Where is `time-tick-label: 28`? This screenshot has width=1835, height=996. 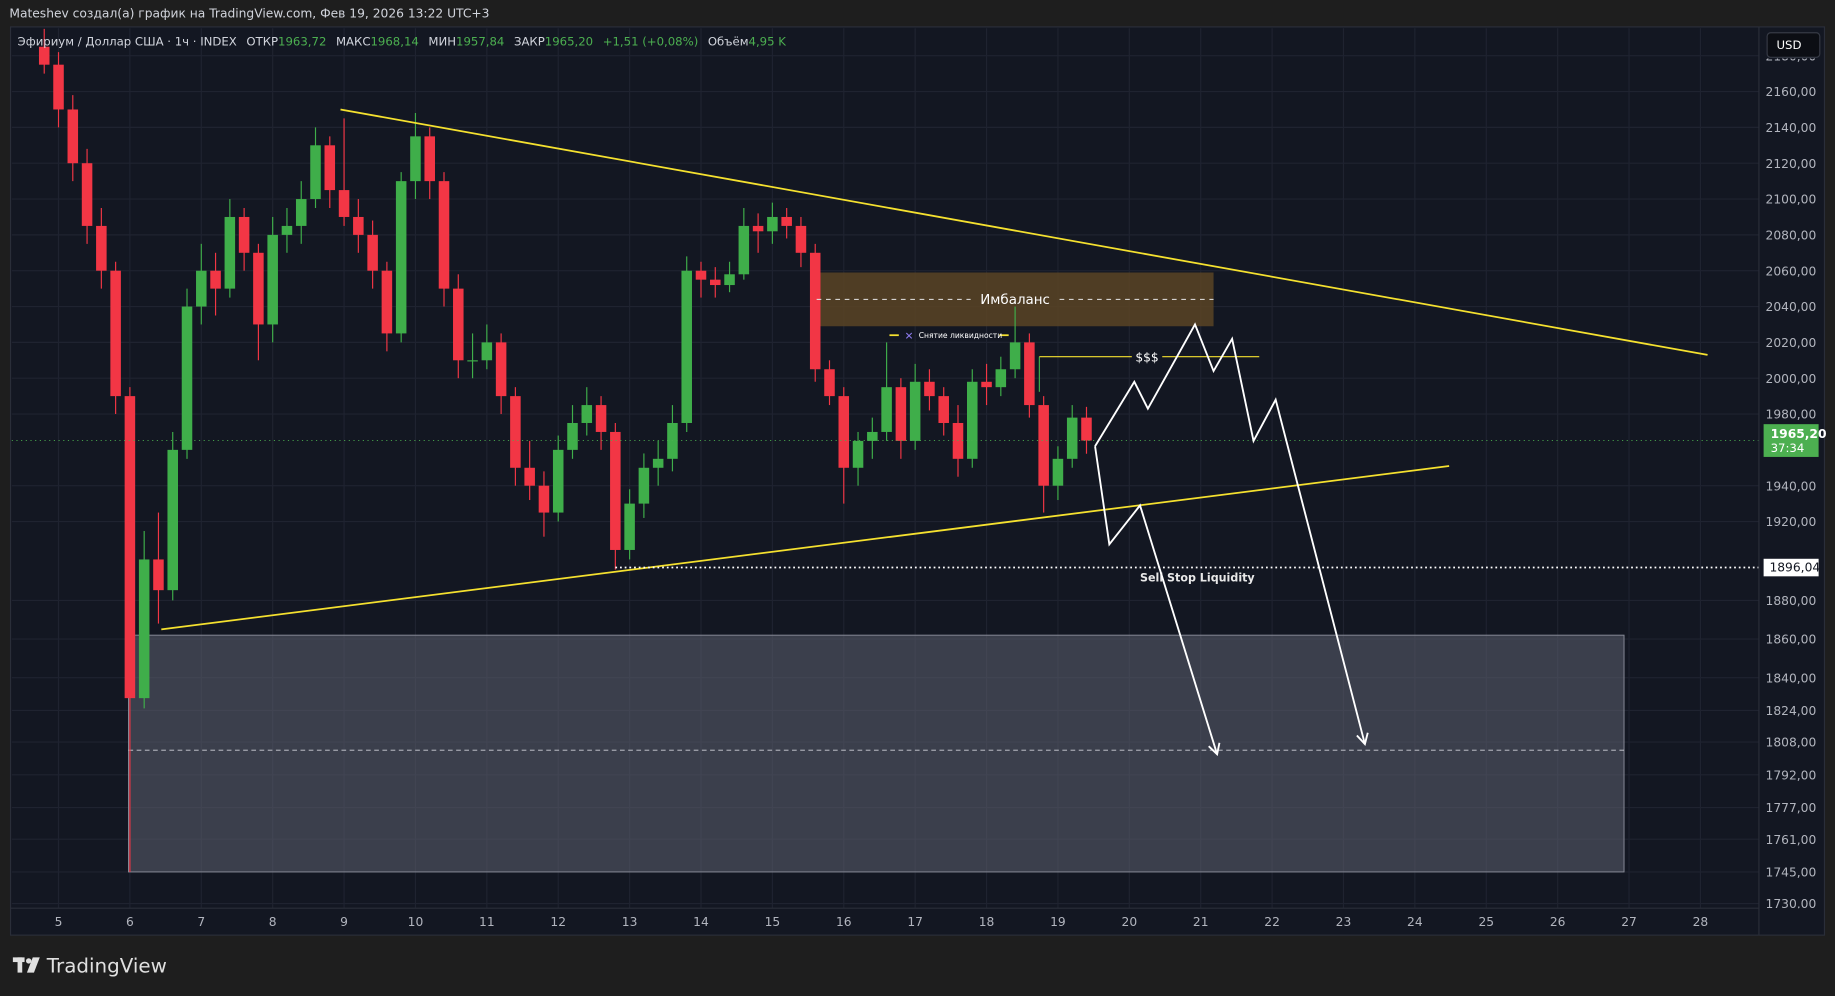 time-tick-label: 28 is located at coordinates (1701, 922).